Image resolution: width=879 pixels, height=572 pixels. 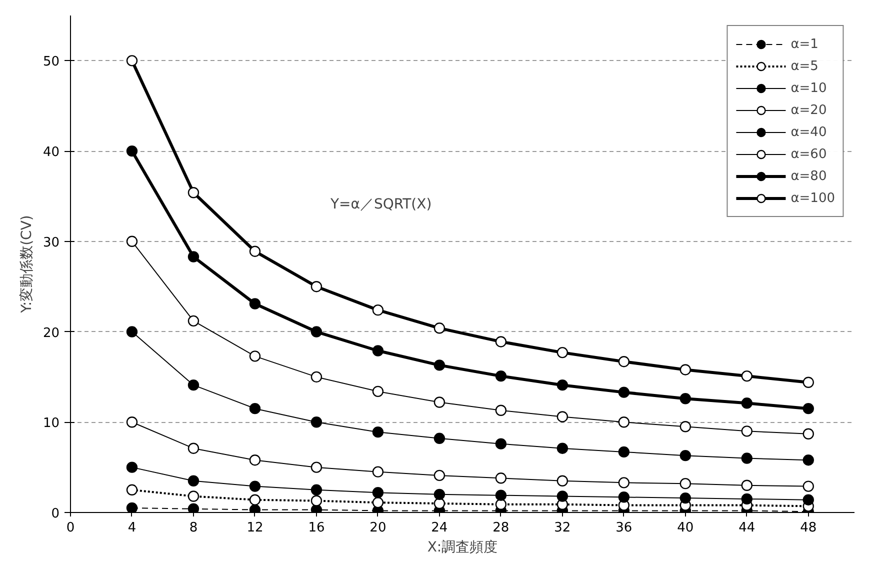 What do you see at coordinates (812, 198) in the screenshot?
I see `legend-label: α=100` at bounding box center [812, 198].